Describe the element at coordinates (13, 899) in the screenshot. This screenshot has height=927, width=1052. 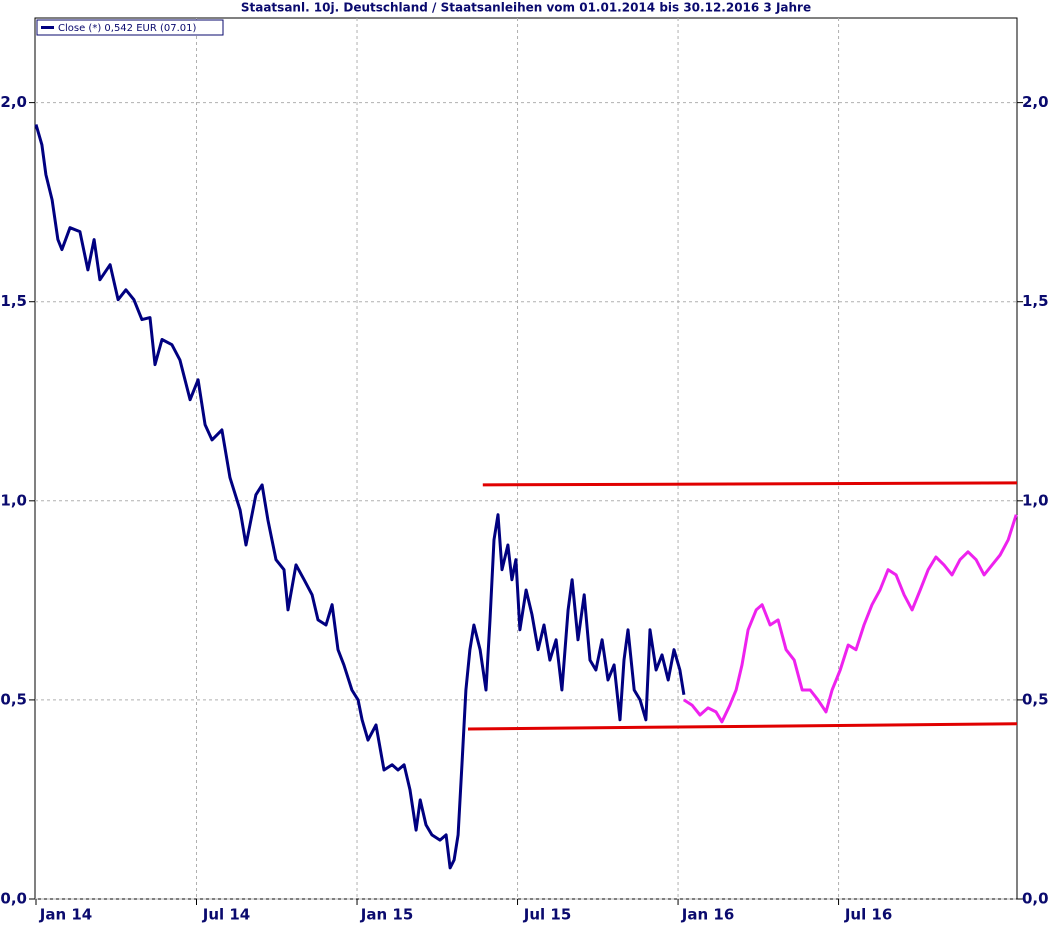
I see `y-tick-label: 0,0` at that location.